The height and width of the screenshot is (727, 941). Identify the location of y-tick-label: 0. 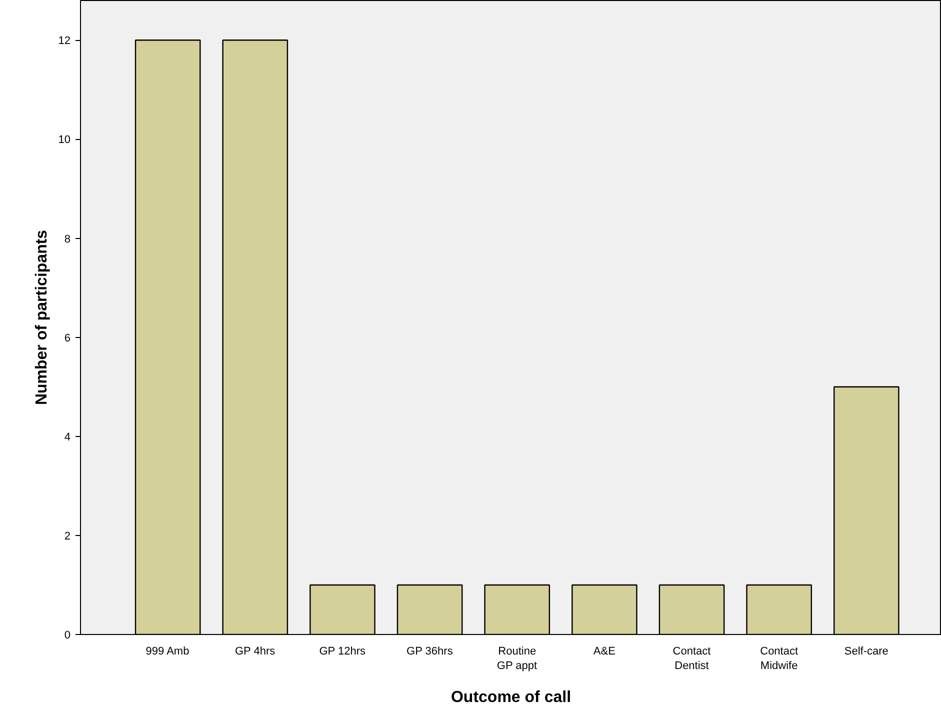
(67, 636).